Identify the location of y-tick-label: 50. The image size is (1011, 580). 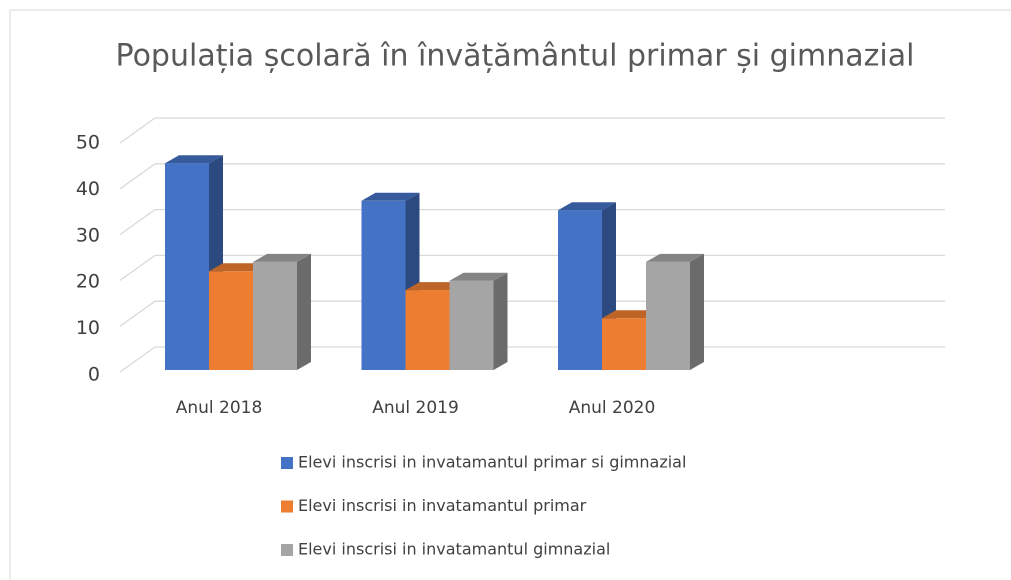
(88, 143).